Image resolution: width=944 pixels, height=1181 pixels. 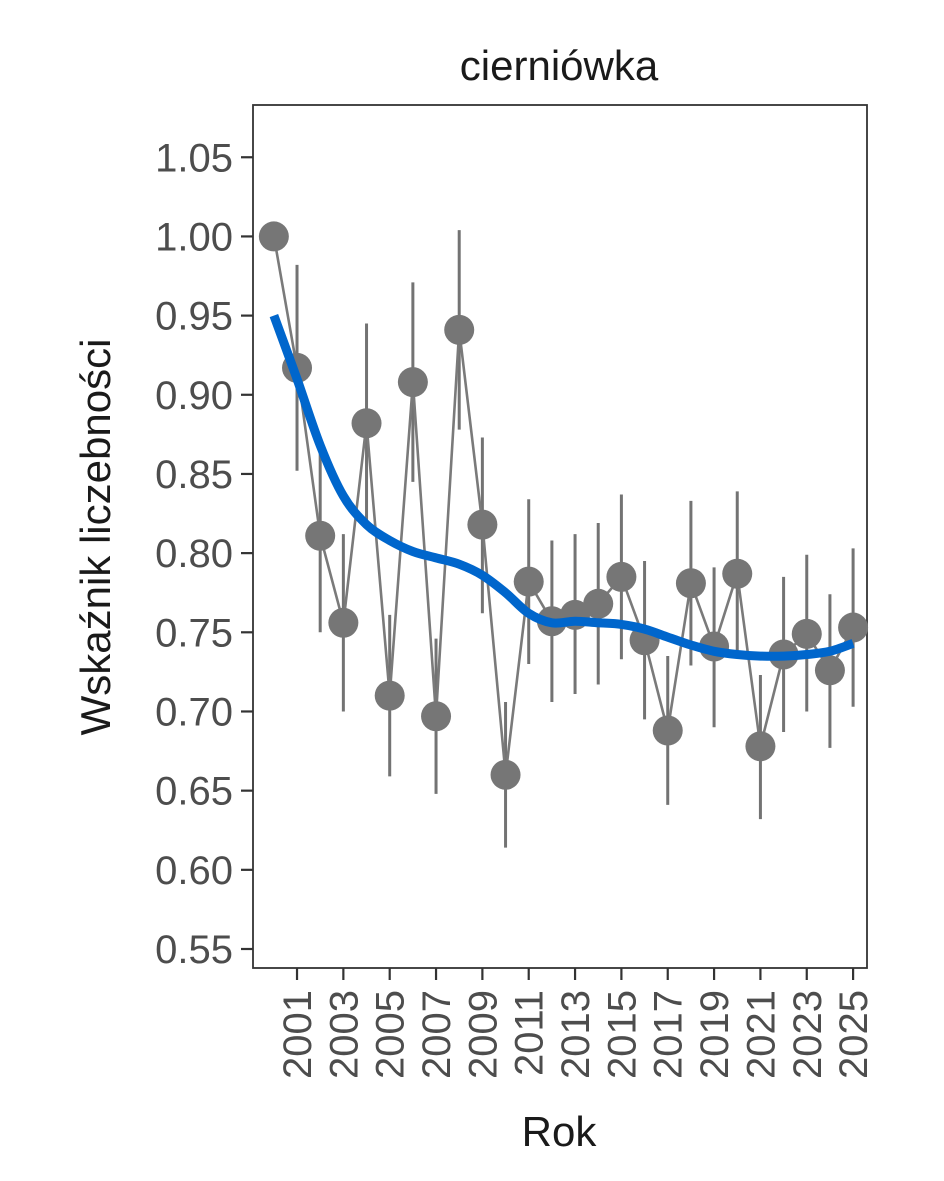 I want to click on x-tick-label: 2019, so click(x=715, y=1034).